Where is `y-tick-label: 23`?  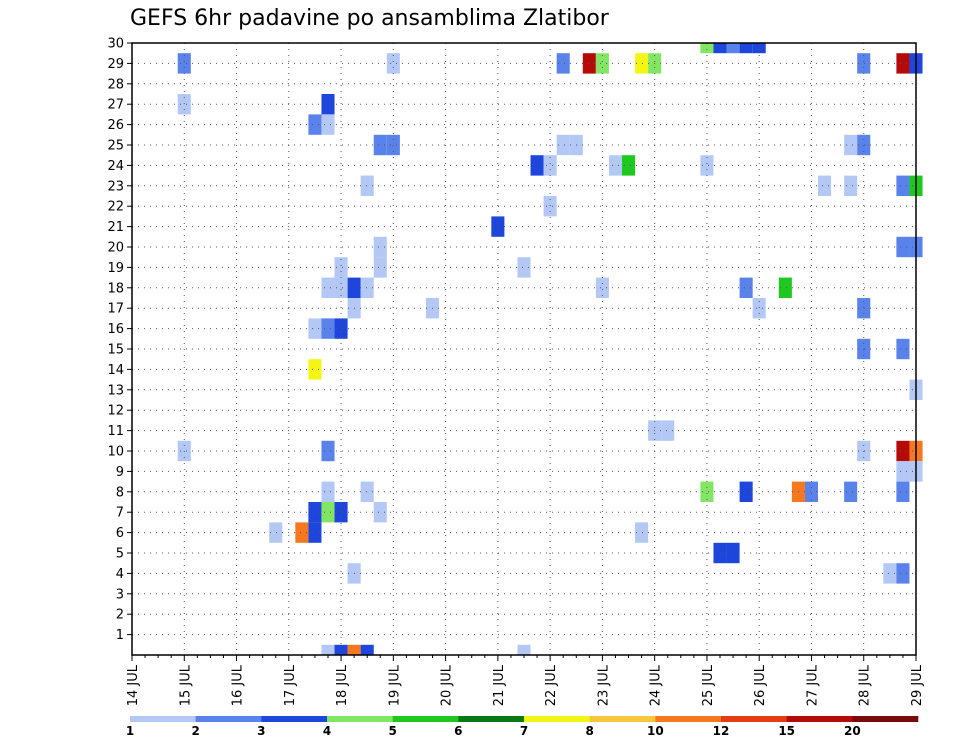
y-tick-label: 23 is located at coordinates (115, 186).